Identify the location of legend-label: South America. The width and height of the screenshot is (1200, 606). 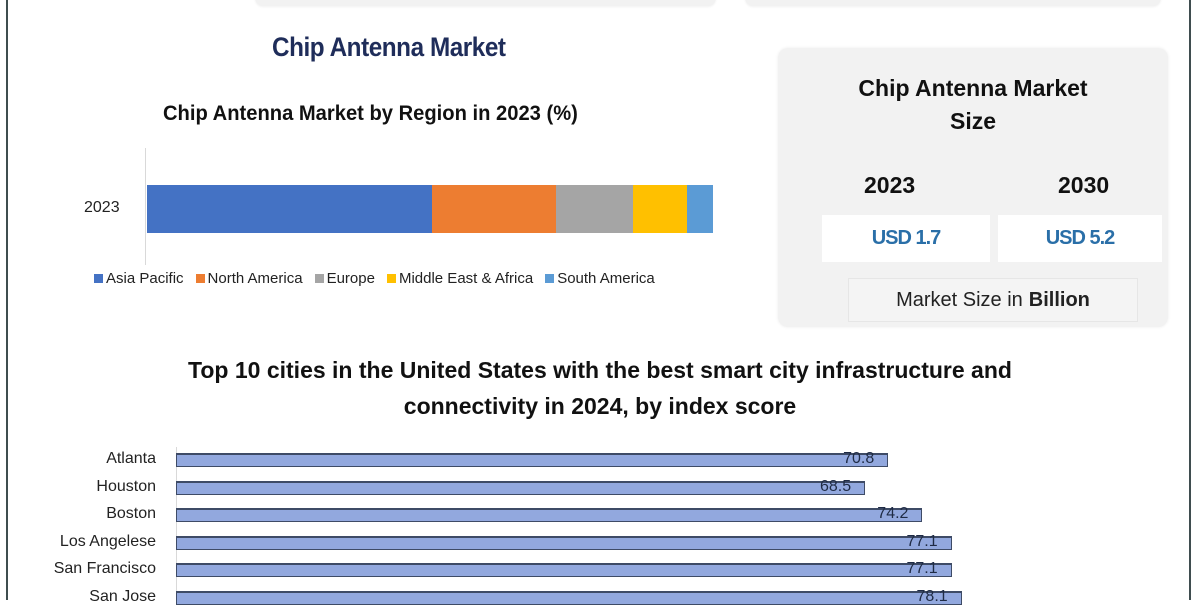
(606, 278).